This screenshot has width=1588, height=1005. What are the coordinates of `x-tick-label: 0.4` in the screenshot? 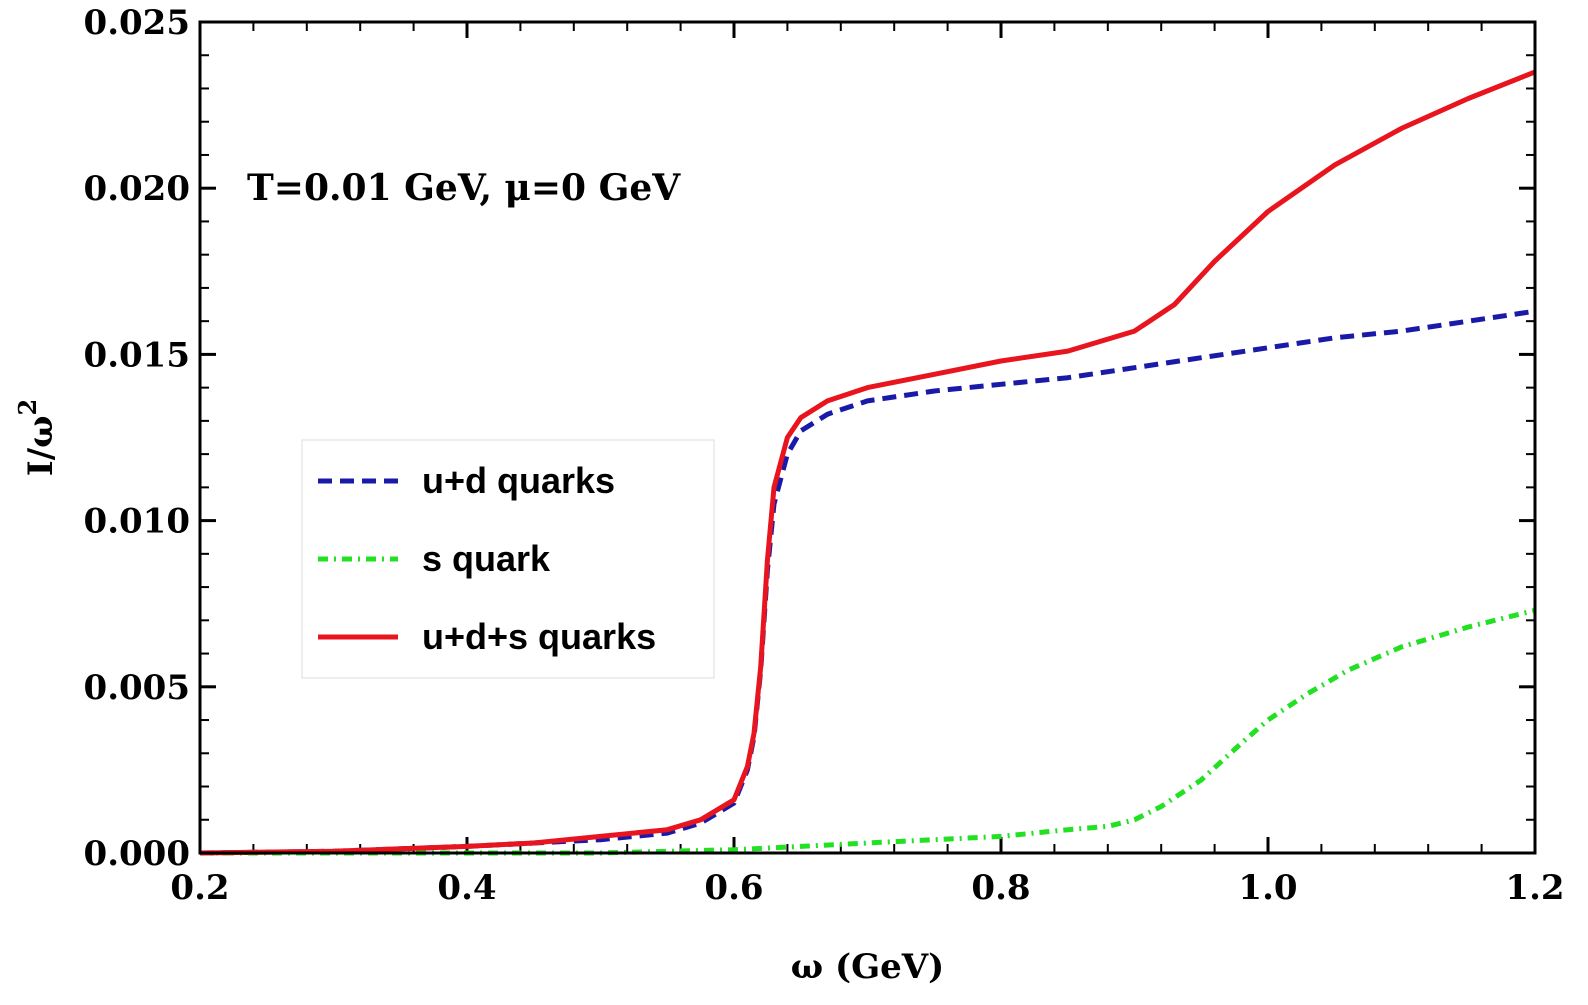 It's located at (466, 888).